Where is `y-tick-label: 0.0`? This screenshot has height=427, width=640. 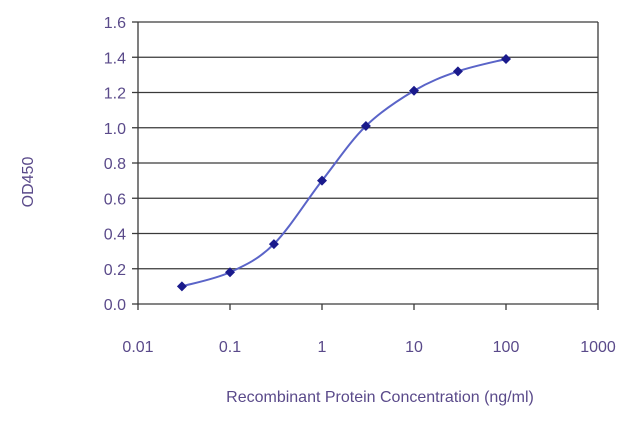
y-tick-label: 0.0 is located at coordinates (115, 305).